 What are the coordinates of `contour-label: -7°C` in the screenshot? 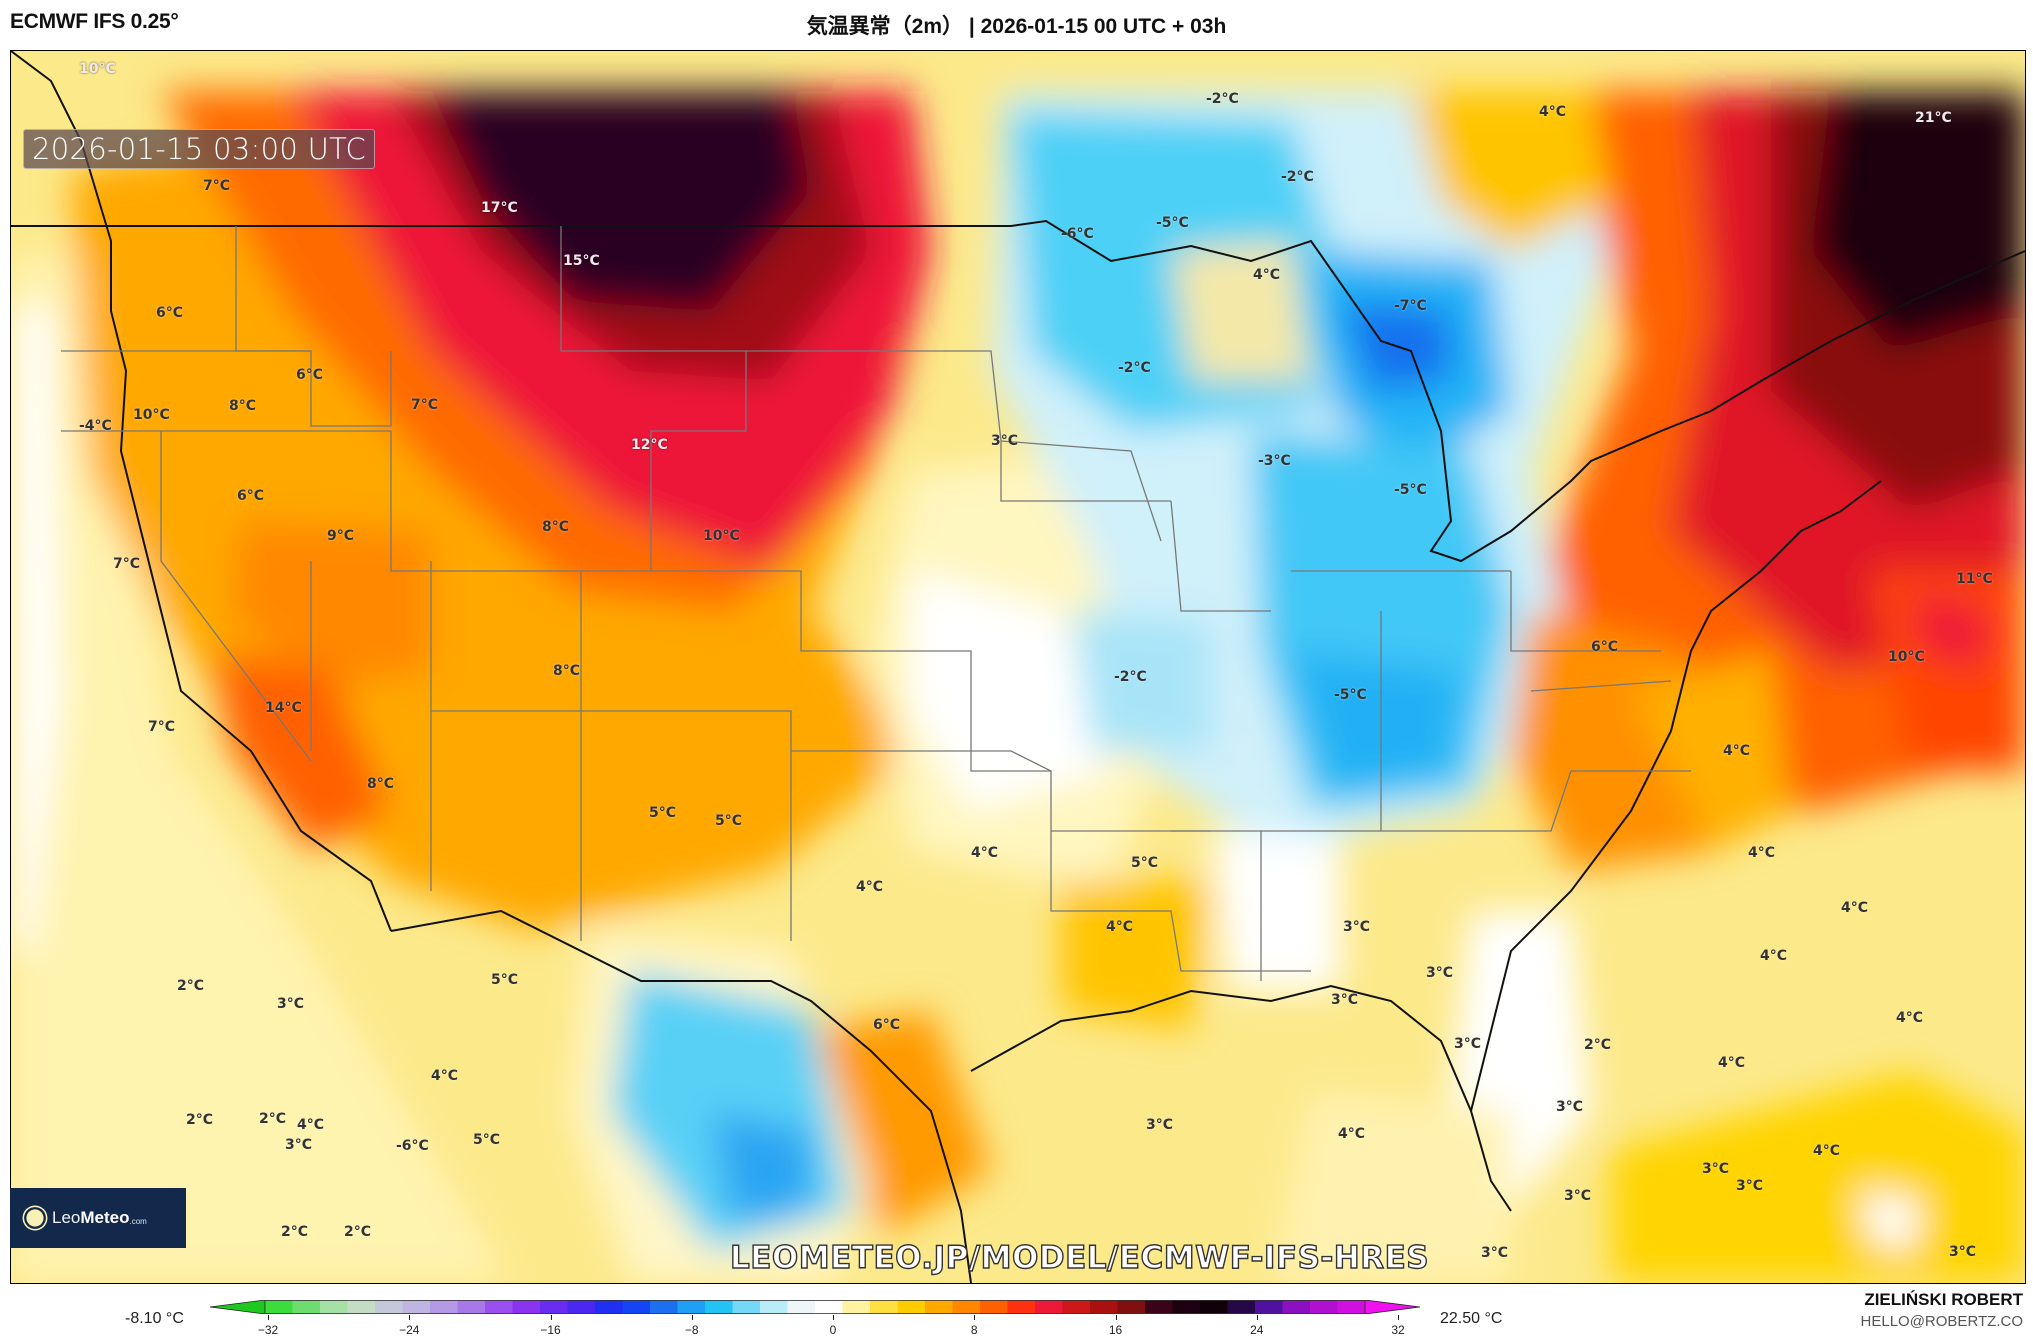 It's located at (1410, 306).